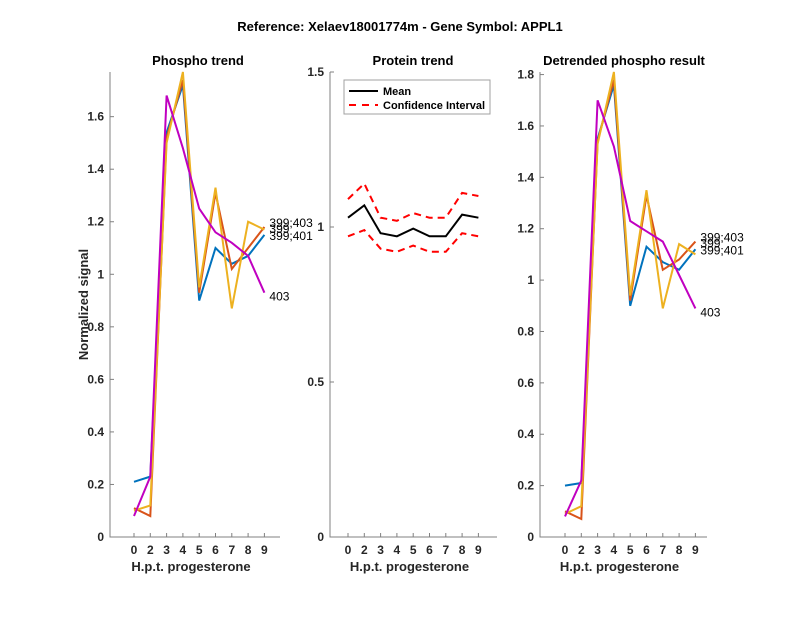  What do you see at coordinates (315, 382) in the screenshot?
I see `y-tick-label: 0.5` at bounding box center [315, 382].